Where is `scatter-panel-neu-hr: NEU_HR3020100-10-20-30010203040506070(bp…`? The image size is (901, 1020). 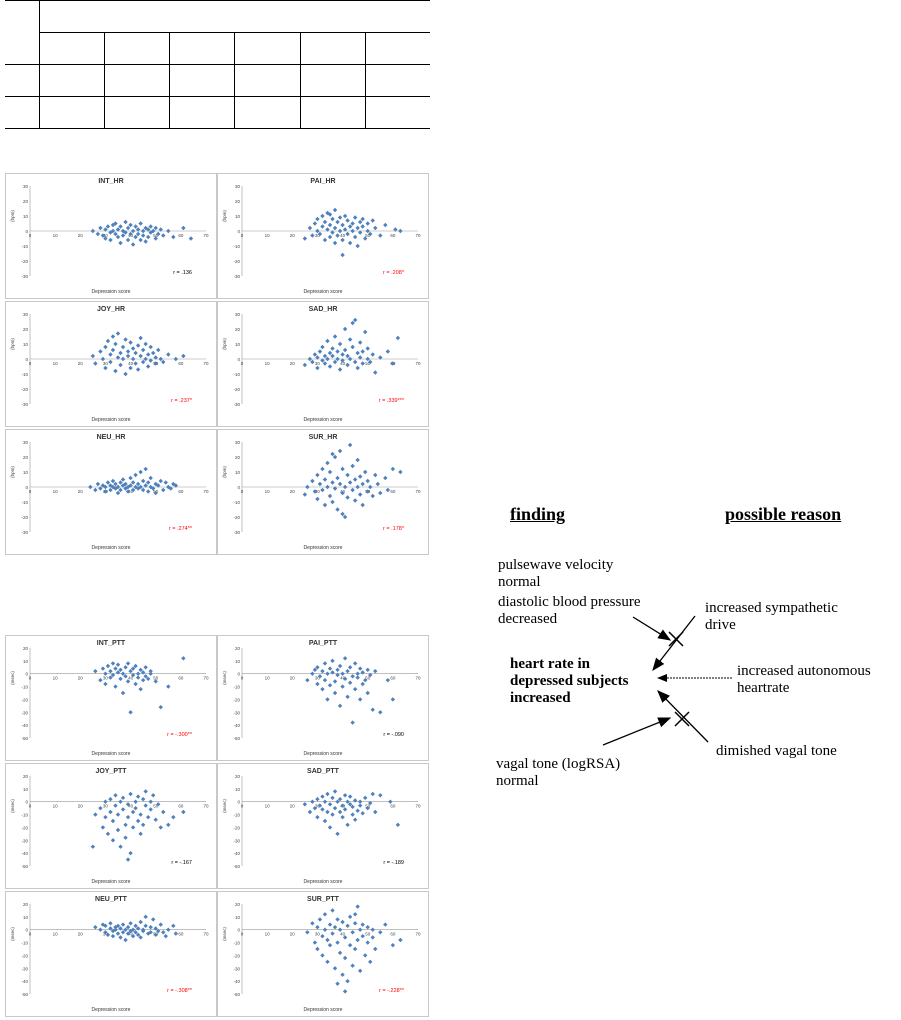 scatter-panel-neu-hr: NEU_HR3020100-10-20-30010203040506070(bp… is located at coordinates (111, 492).